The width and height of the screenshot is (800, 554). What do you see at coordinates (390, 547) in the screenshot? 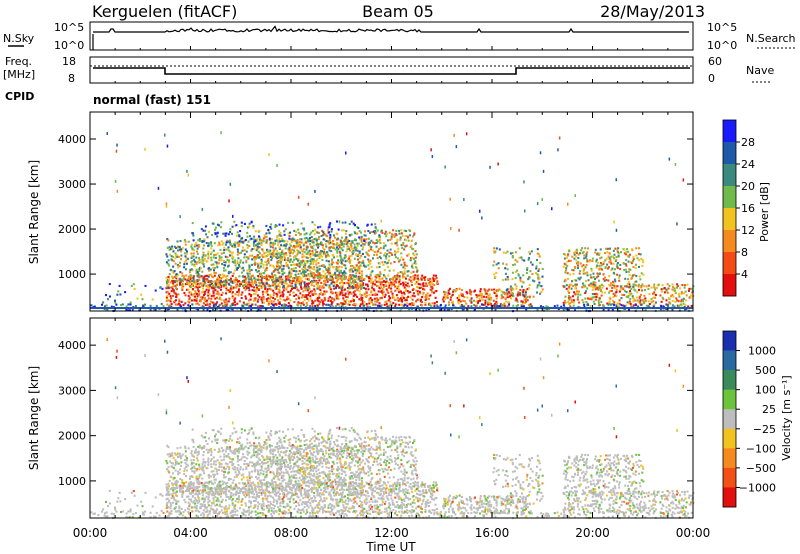
I see `x-axis-label: Time UT` at bounding box center [390, 547].